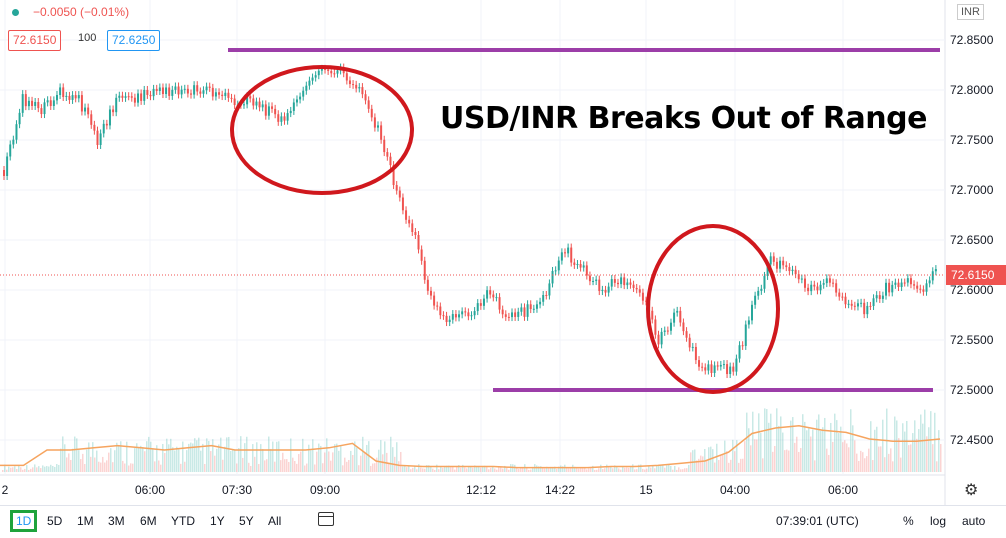 This screenshot has height=538, width=1006. Describe the element at coordinates (938, 521) in the screenshot. I see `log-toggle: log` at that location.